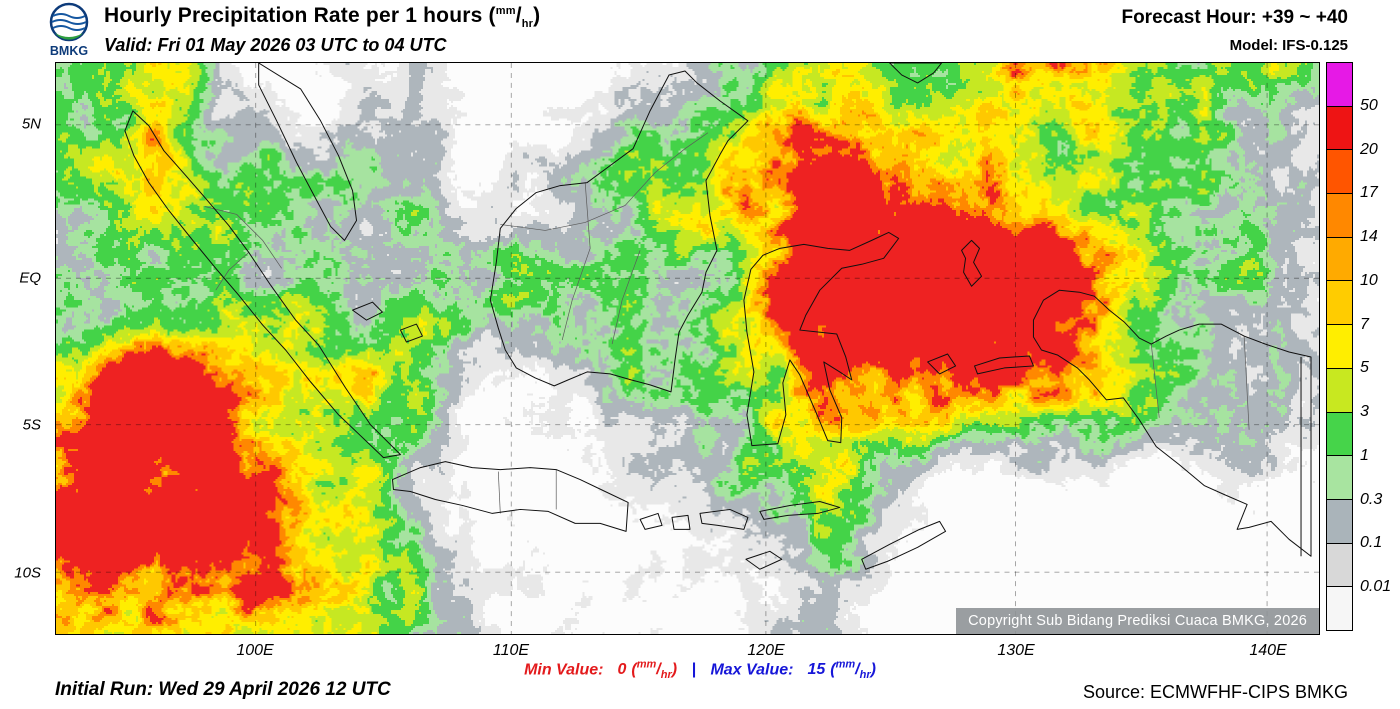  I want to click on legend-value-label: 7, so click(1364, 324).